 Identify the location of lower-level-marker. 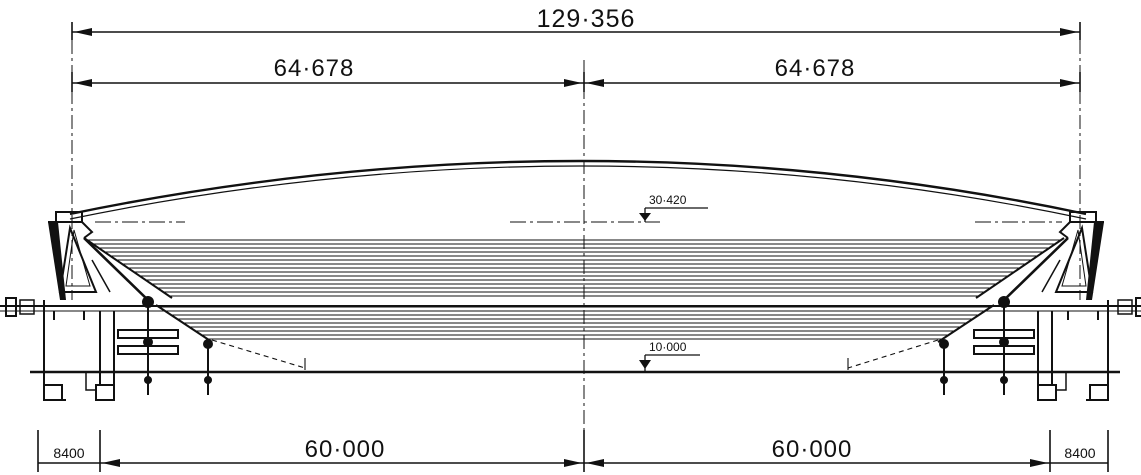
(669, 363).